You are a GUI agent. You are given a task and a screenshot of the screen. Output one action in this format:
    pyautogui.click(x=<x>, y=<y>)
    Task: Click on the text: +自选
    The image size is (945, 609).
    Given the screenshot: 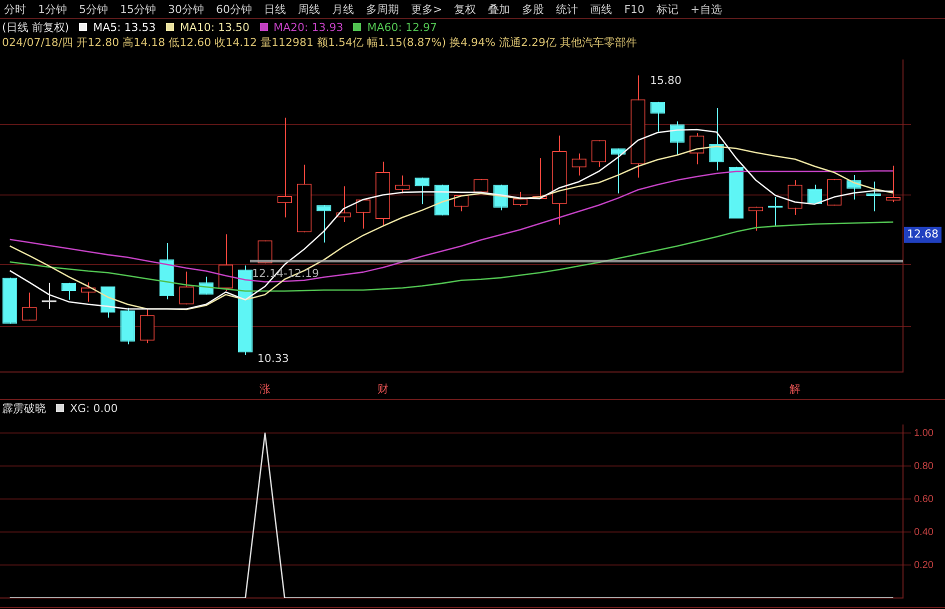 What is the action you would take?
    pyautogui.click(x=706, y=9)
    